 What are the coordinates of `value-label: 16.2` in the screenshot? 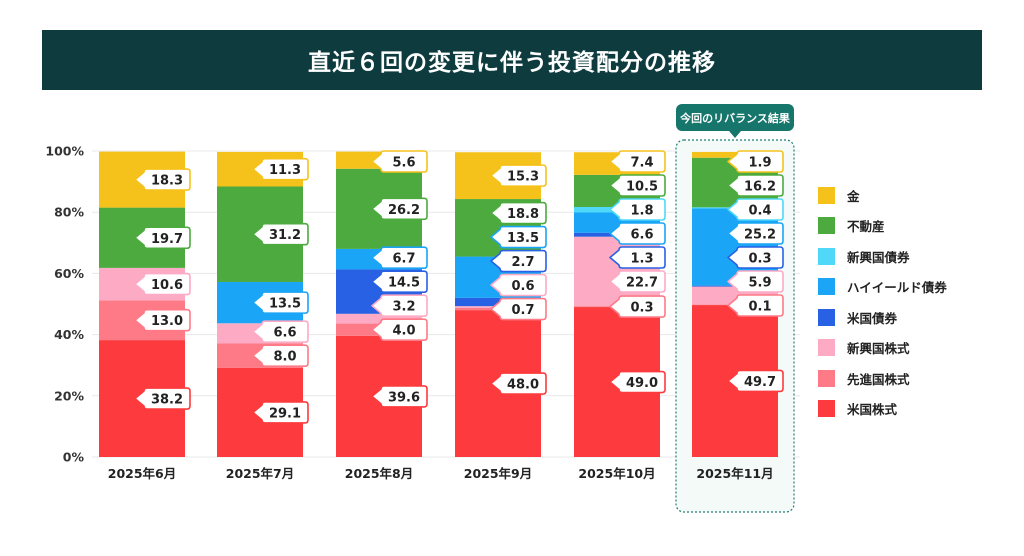 It's located at (760, 187).